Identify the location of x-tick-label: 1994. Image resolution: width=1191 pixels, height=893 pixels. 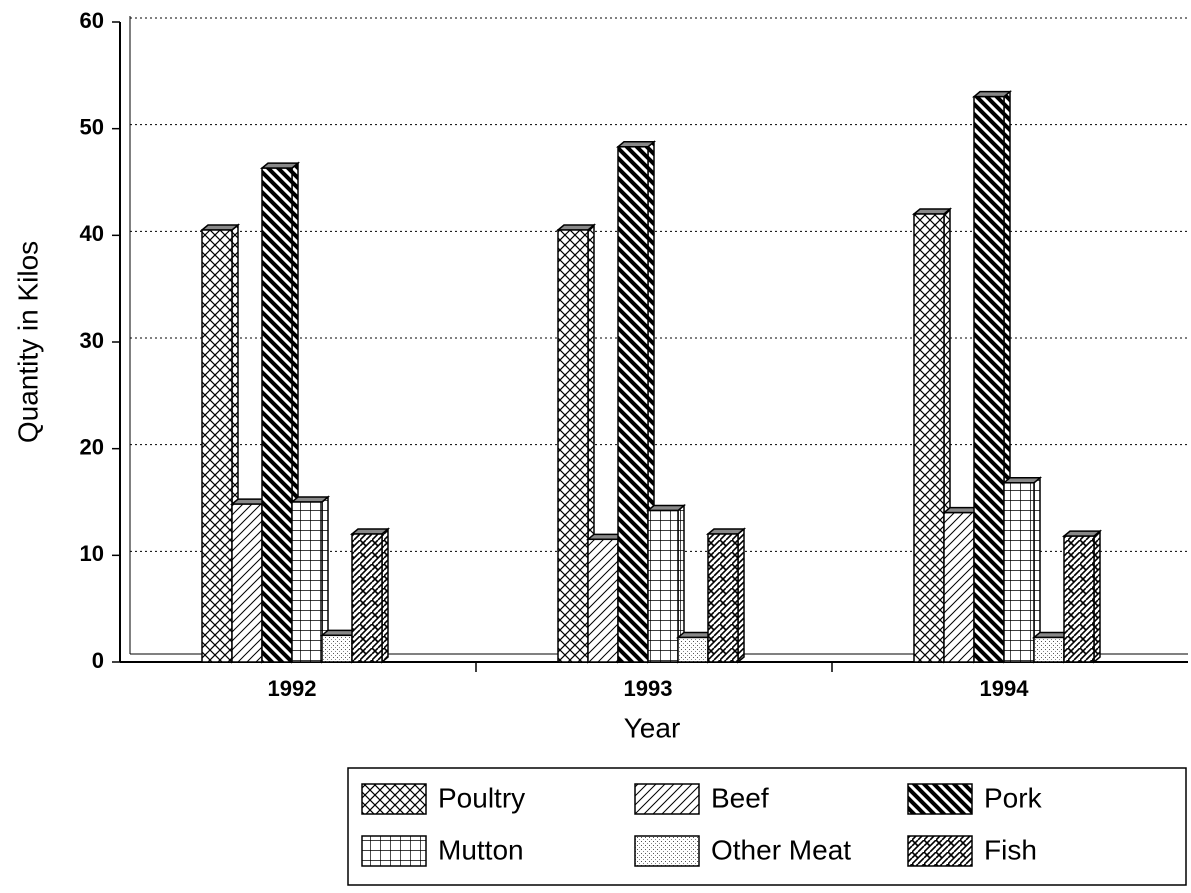
(1005, 688).